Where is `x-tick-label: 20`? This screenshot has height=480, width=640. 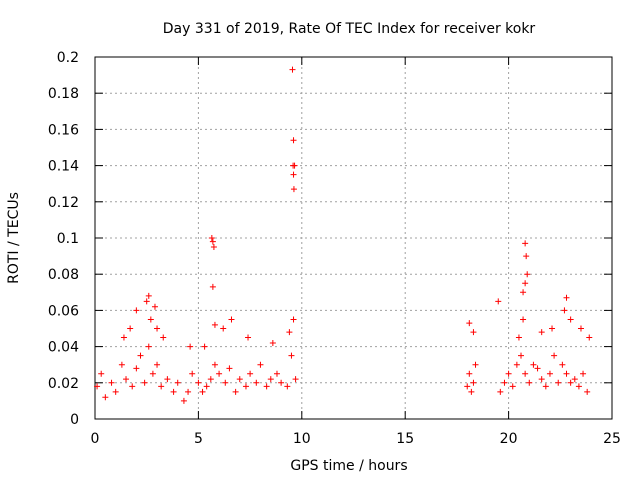
x-tick-label: 20 is located at coordinates (509, 439).